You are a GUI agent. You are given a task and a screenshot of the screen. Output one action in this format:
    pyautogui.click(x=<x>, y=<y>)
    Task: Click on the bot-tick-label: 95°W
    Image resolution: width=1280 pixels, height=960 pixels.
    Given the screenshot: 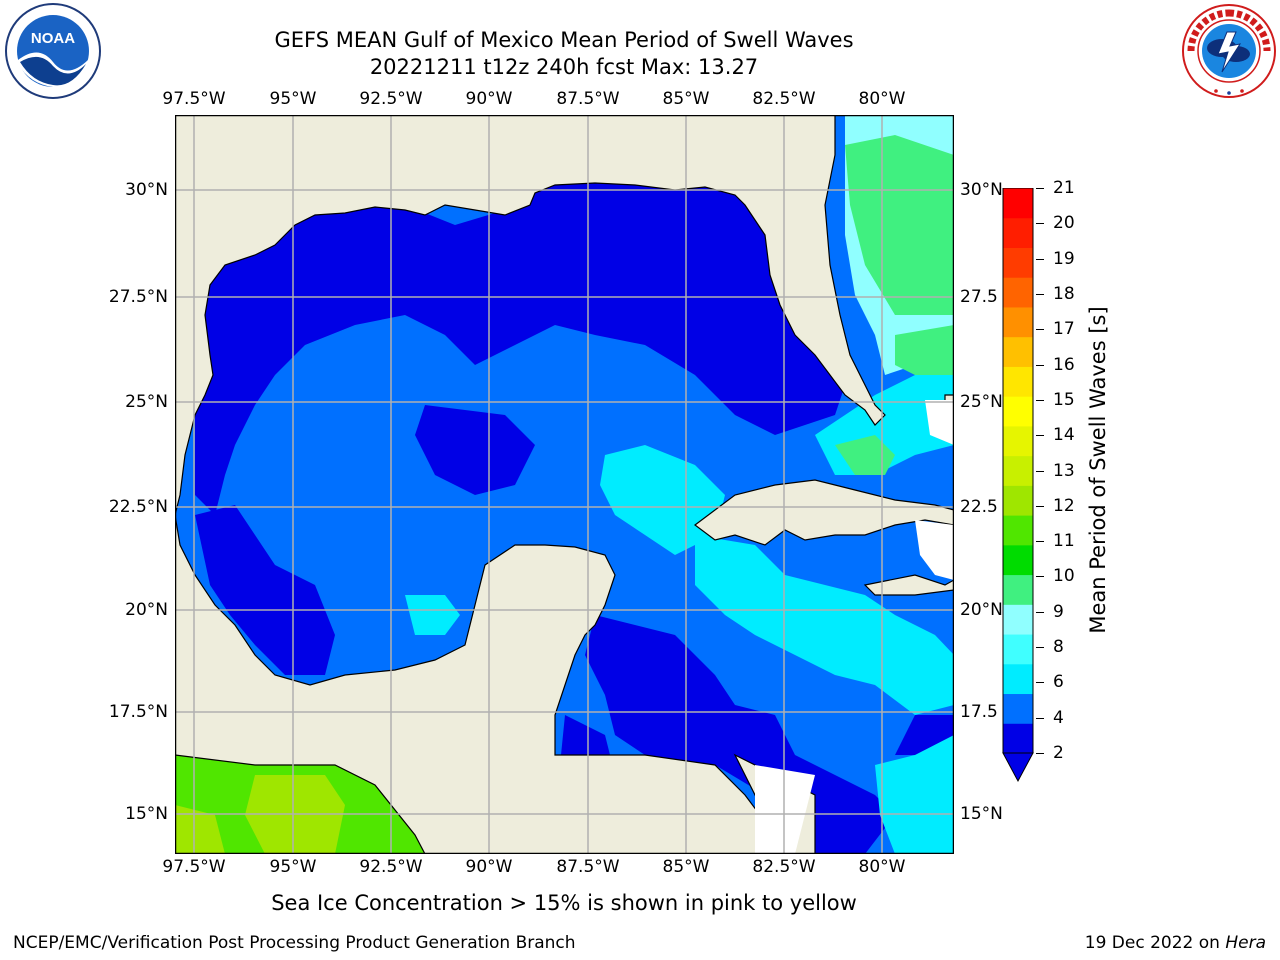 What is the action you would take?
    pyautogui.click(x=293, y=867)
    